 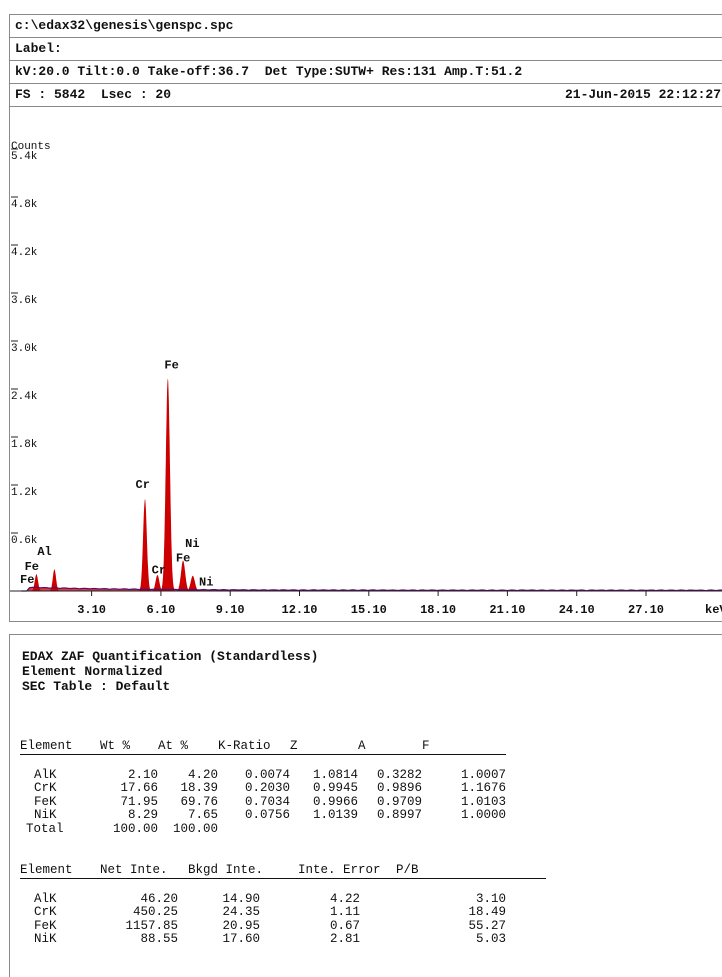 What do you see at coordinates (144, 870) in the screenshot?
I see `table-header-cell: Net Inte.` at bounding box center [144, 870].